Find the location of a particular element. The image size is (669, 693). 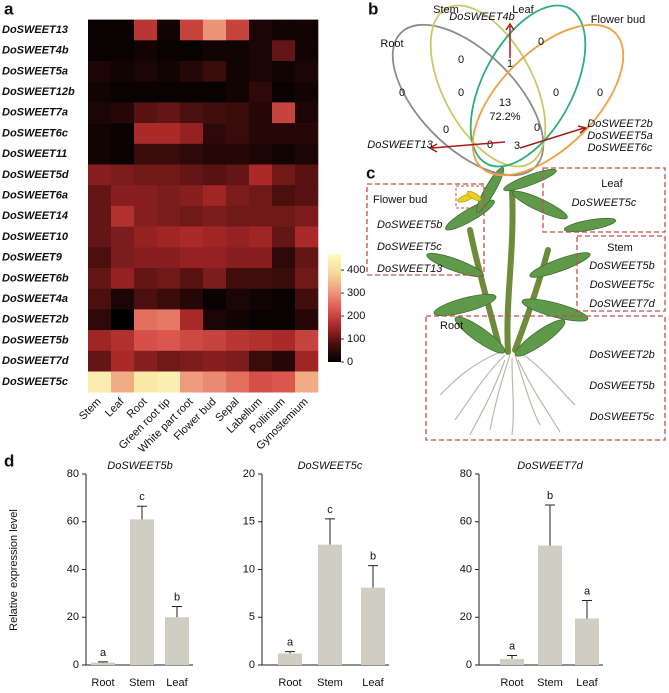

chart-title: DoSWEET7d is located at coordinates (550, 466).